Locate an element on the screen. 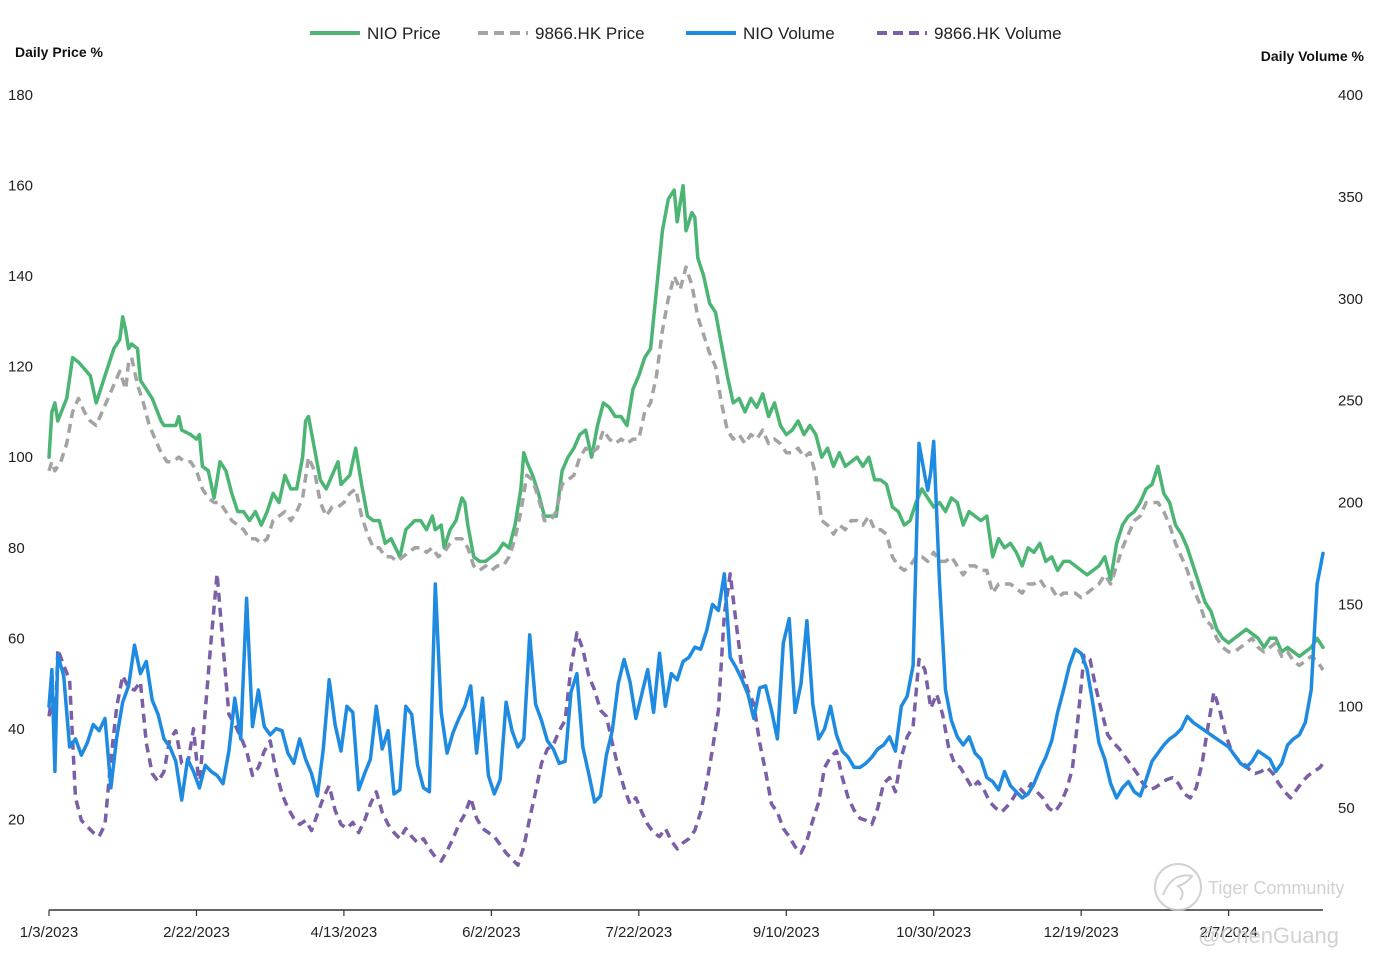 The height and width of the screenshot is (963, 1375). watermark-user: @ChenGuang is located at coordinates (1268, 935).